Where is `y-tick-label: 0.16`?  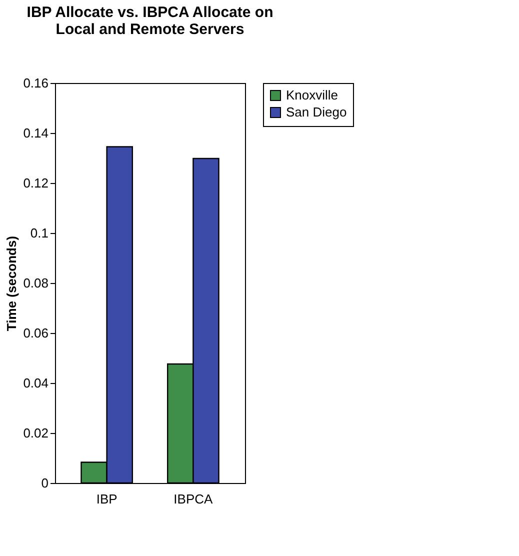
y-tick-label: 0.16 is located at coordinates (35, 83).